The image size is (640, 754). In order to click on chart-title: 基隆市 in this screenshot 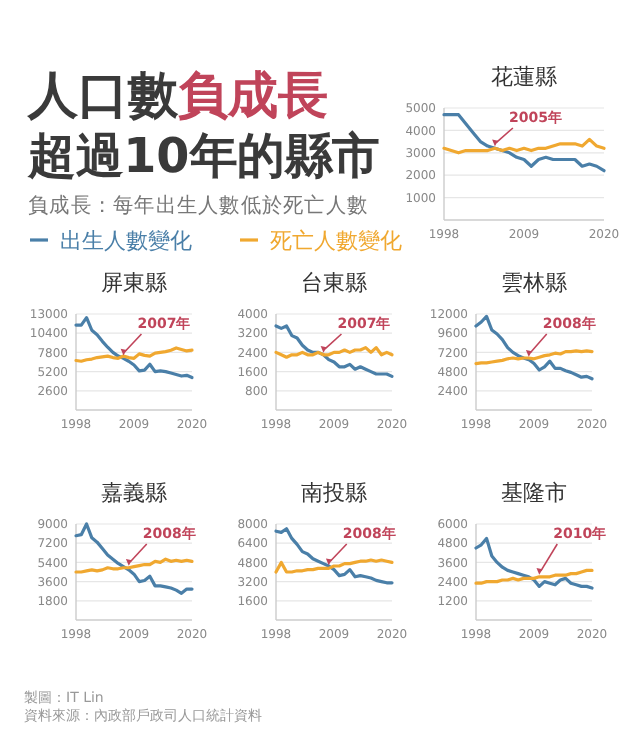, I will do `click(534, 493)`.